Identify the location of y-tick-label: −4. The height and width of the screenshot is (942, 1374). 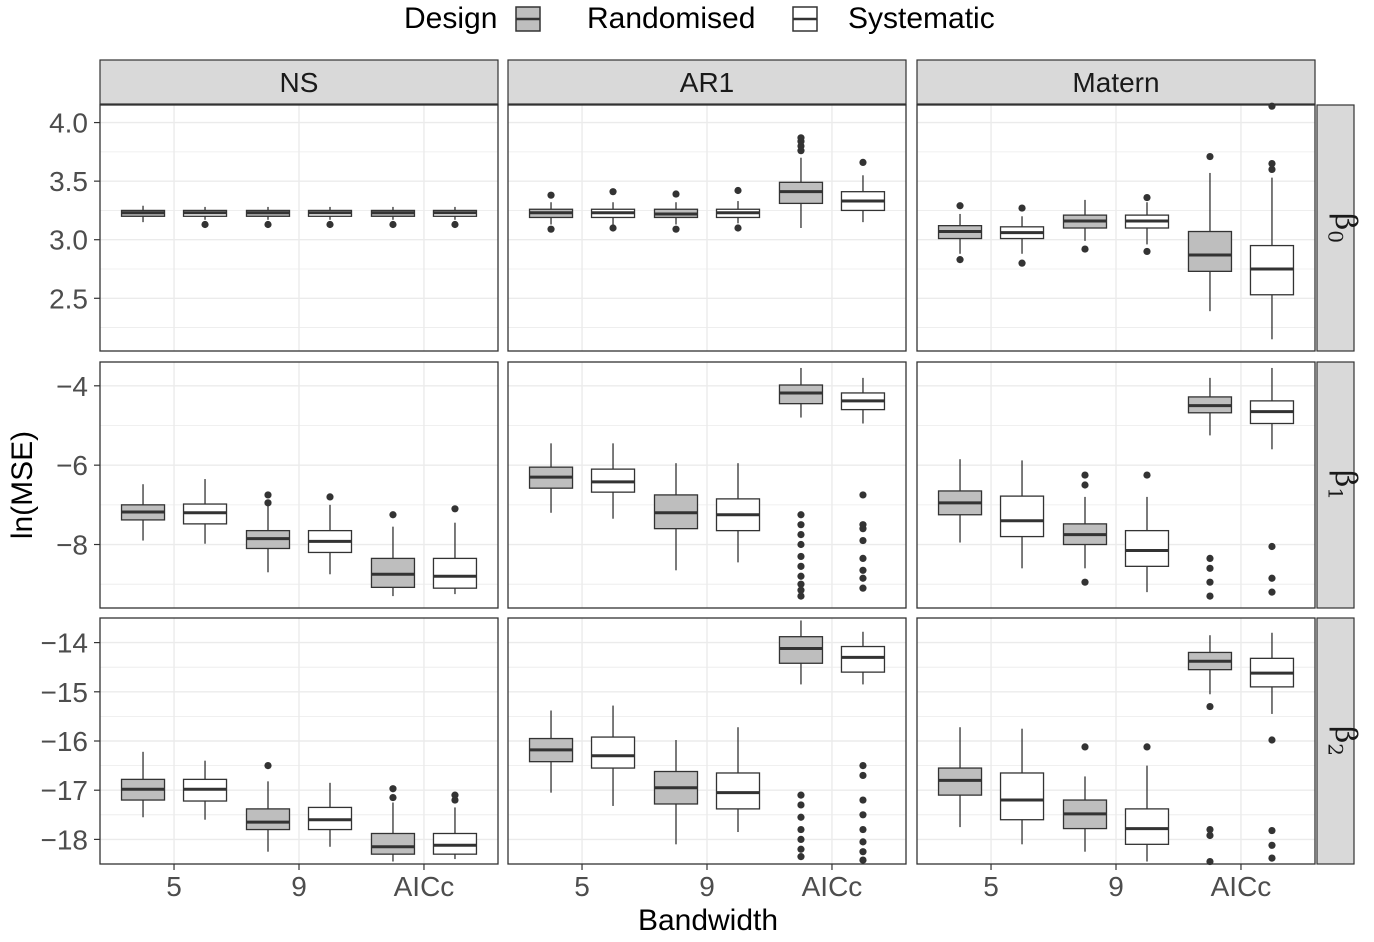
(72, 386).